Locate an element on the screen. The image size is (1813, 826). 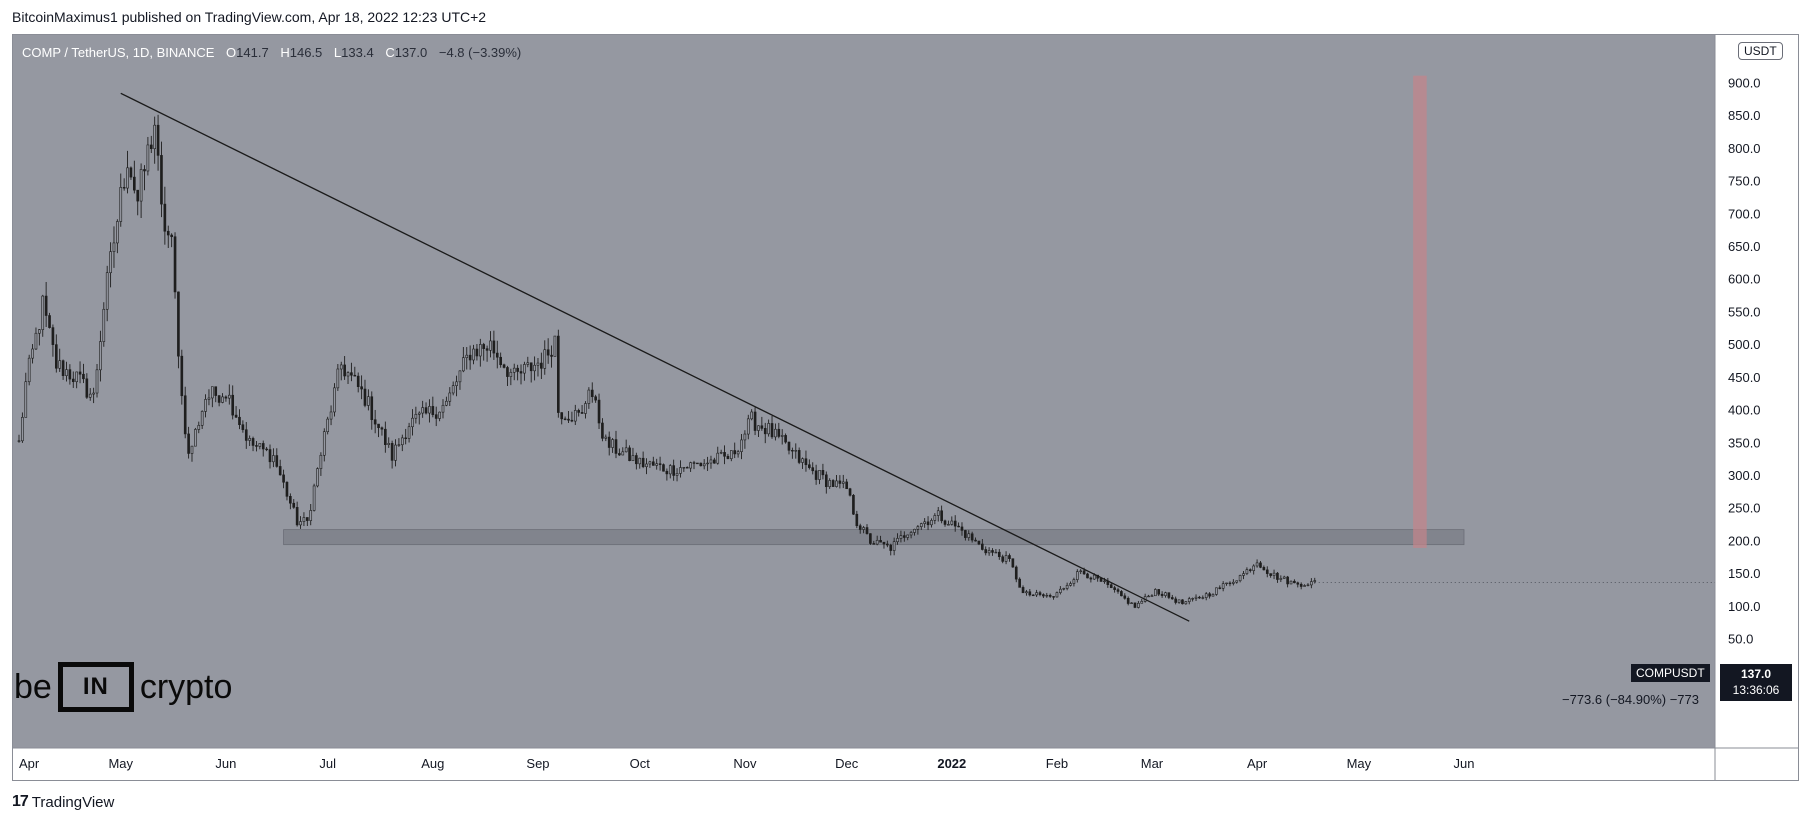
price-tick-label: 200.0 is located at coordinates (1744, 540).